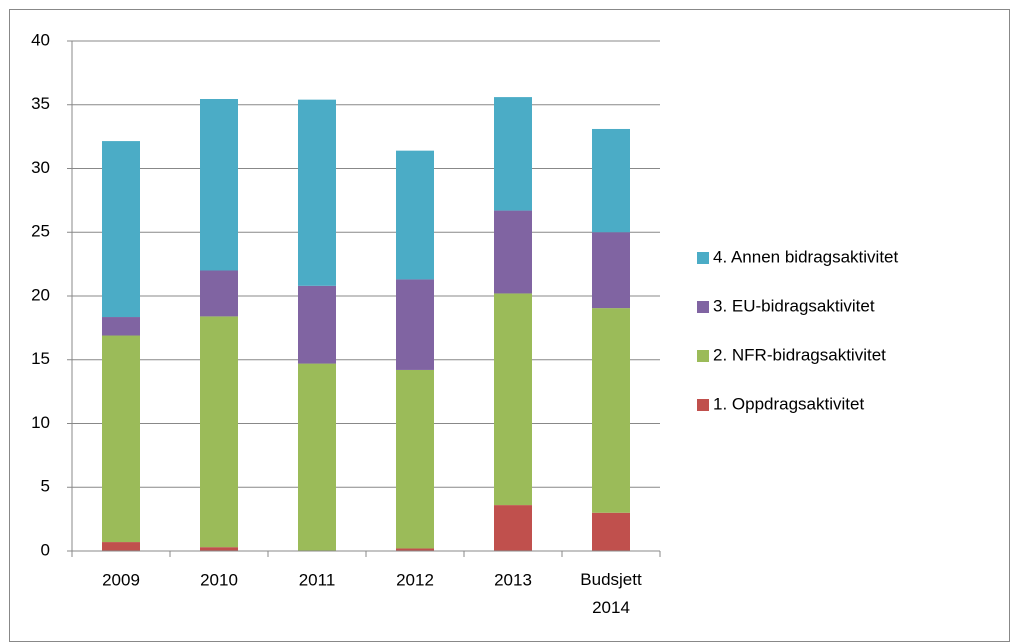 This screenshot has height=643, width=1011. What do you see at coordinates (415, 579) in the screenshot?
I see `x-tick-label: 2012` at bounding box center [415, 579].